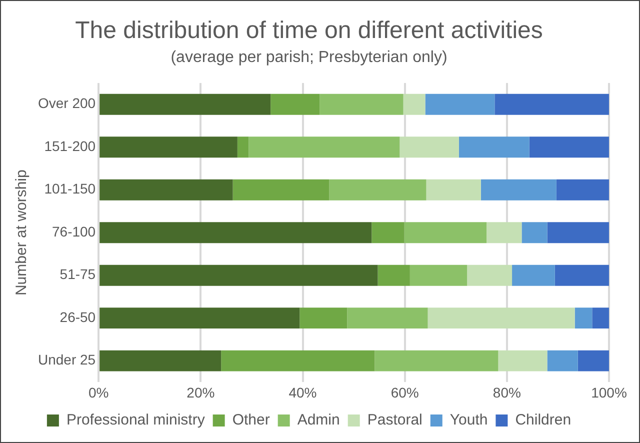 This screenshot has width=640, height=443. Describe the element at coordinates (609, 392) in the screenshot. I see `x-tick-label: 100%` at that location.